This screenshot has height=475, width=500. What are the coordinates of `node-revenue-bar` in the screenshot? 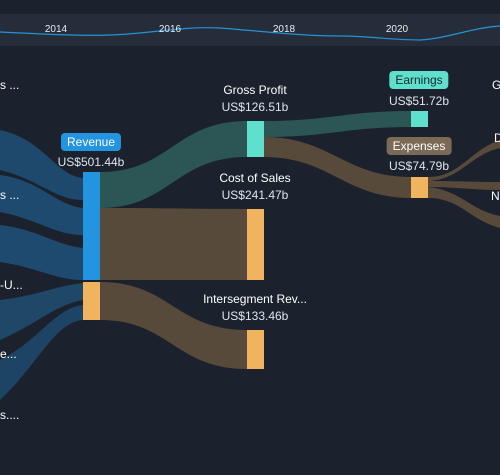 It's located at (91, 226).